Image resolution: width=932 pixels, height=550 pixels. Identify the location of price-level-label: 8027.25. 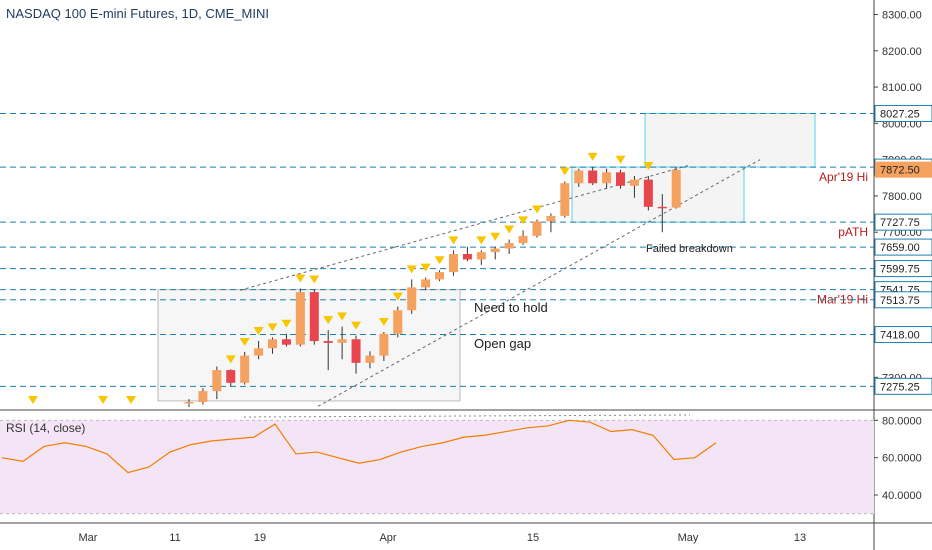
(900, 114).